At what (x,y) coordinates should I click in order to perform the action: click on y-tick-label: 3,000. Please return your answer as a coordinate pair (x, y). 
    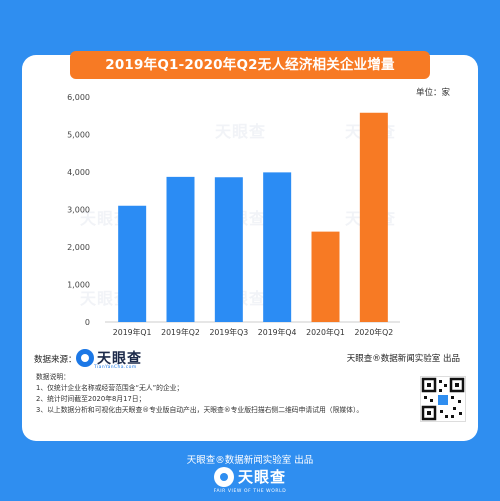
    Looking at the image, I should click on (78, 210).